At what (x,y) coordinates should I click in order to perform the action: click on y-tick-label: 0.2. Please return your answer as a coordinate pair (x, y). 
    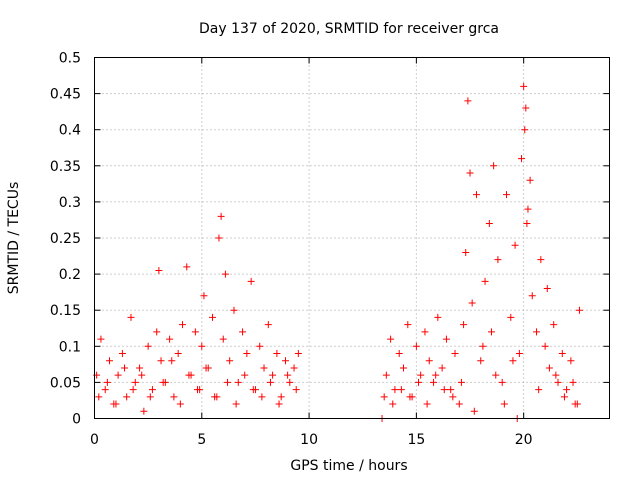
    Looking at the image, I should click on (70, 275).